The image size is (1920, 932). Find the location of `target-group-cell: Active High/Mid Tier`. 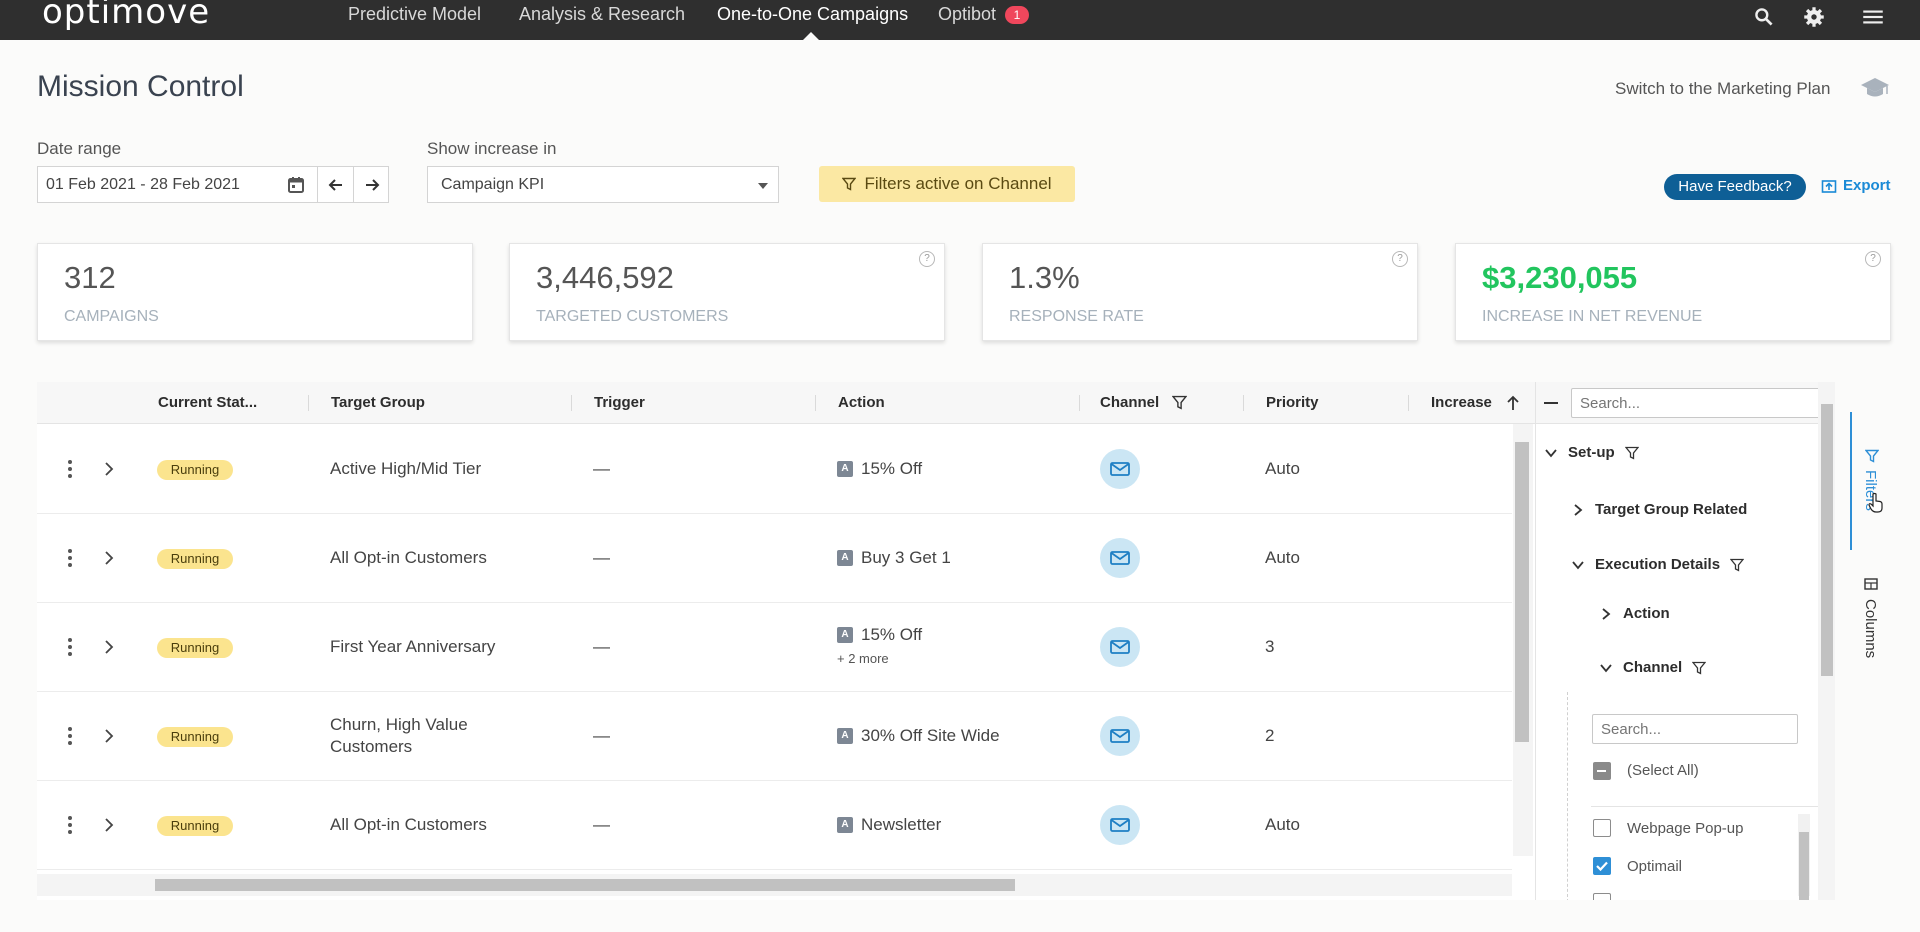

target-group-cell: Active High/Mid Tier is located at coordinates (406, 468).